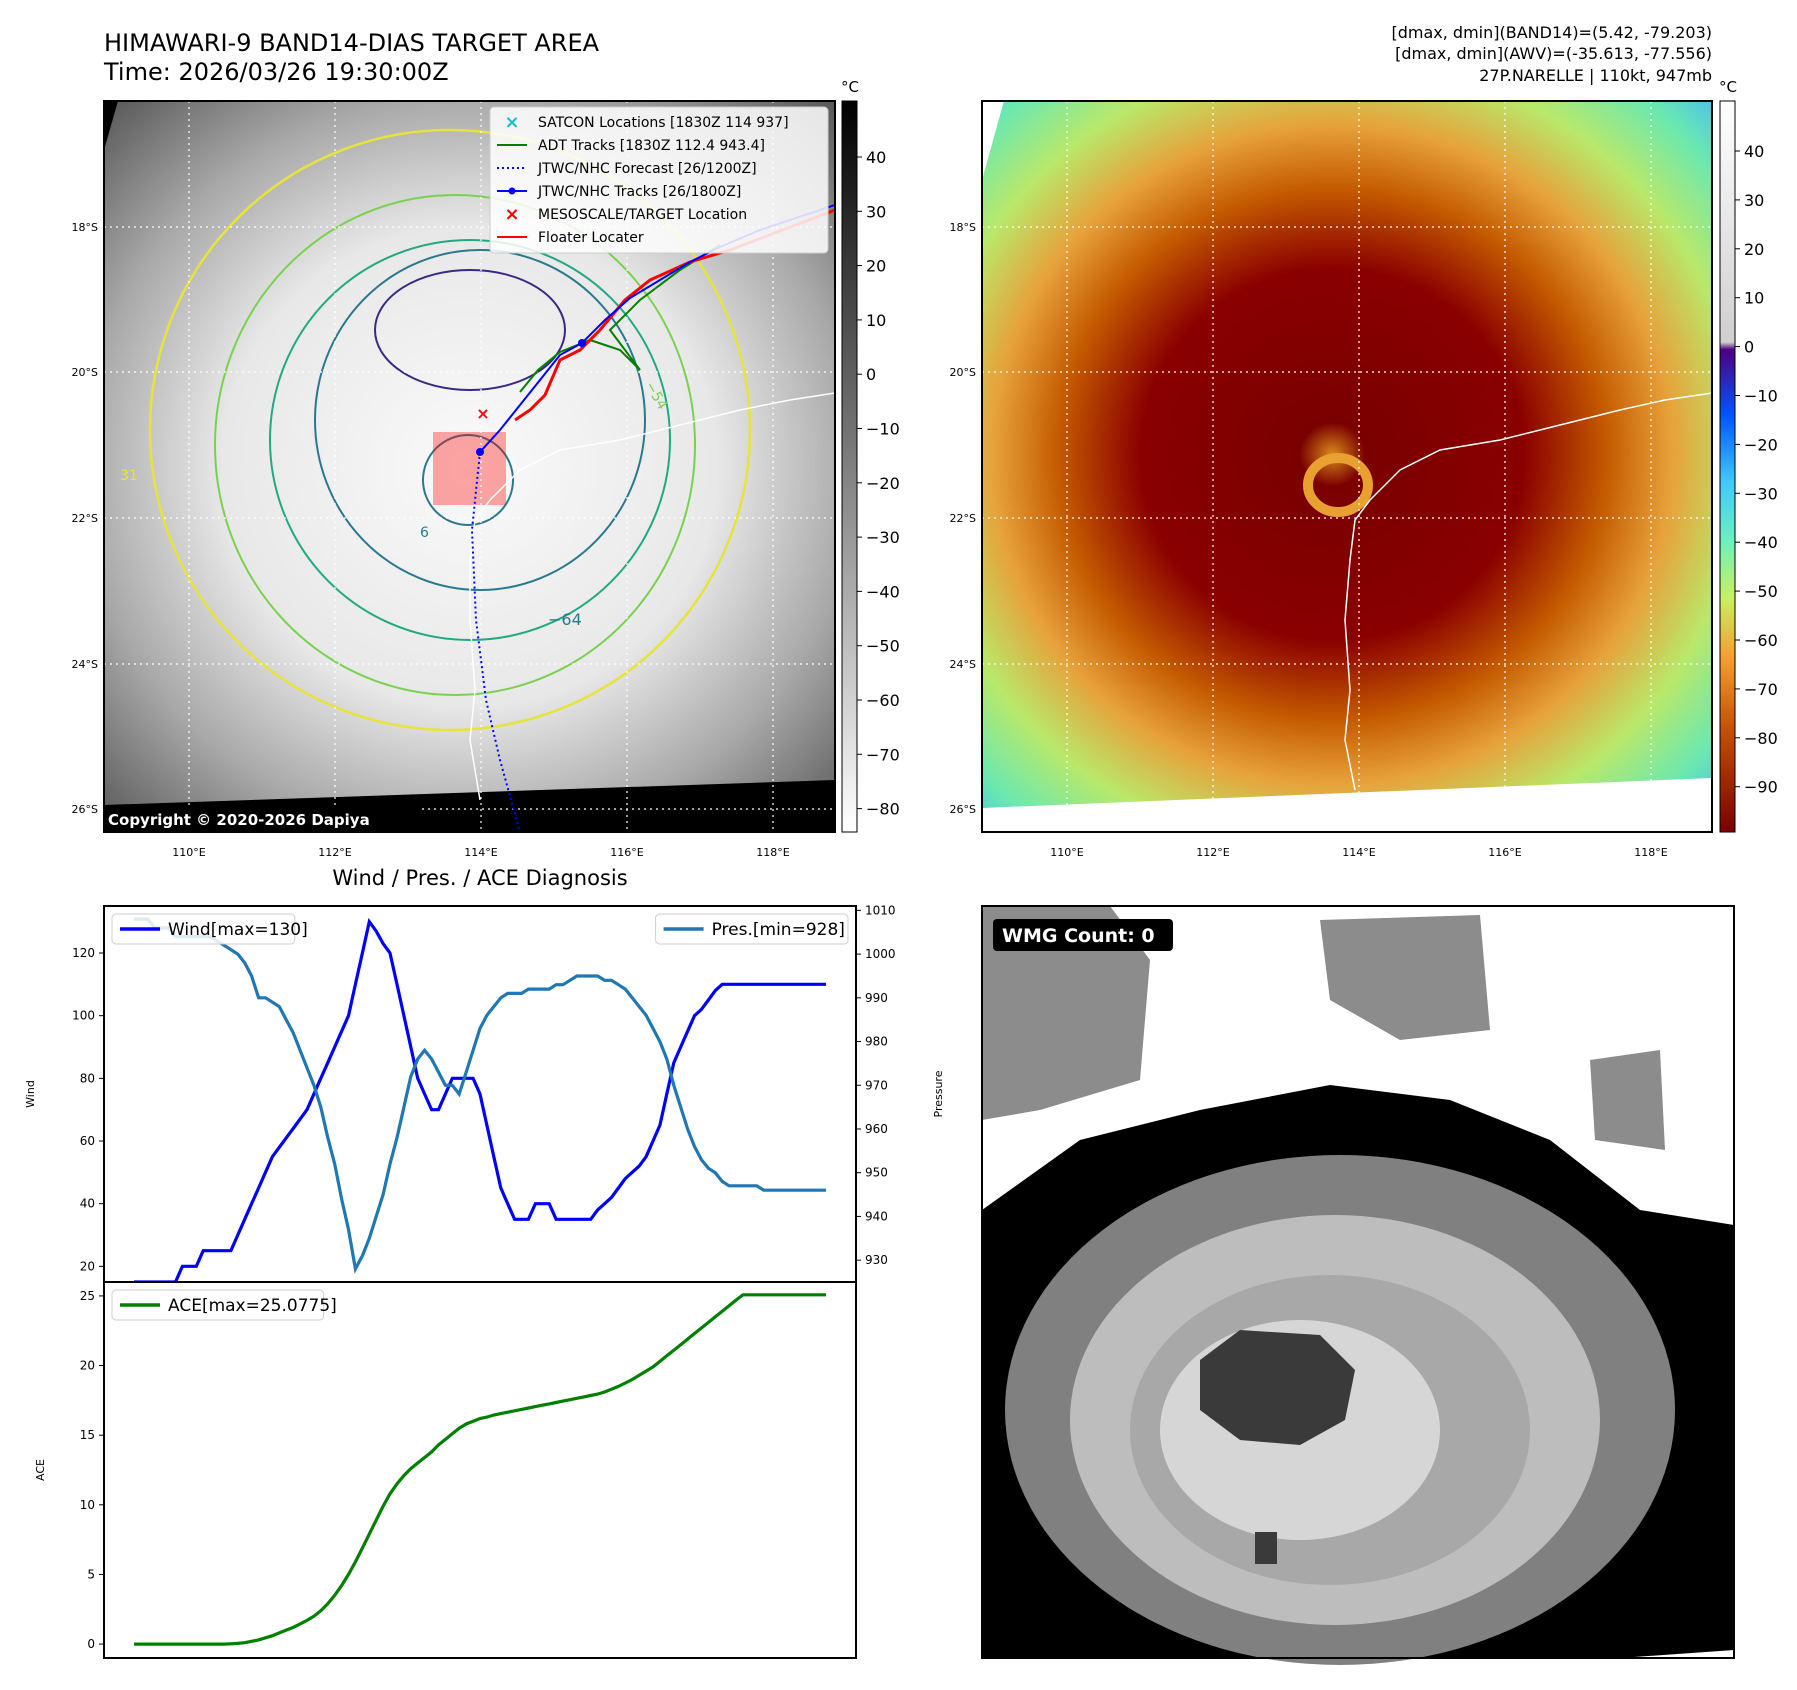  What do you see at coordinates (87, 1505) in the screenshot?
I see `y-tick-label: 10` at bounding box center [87, 1505].